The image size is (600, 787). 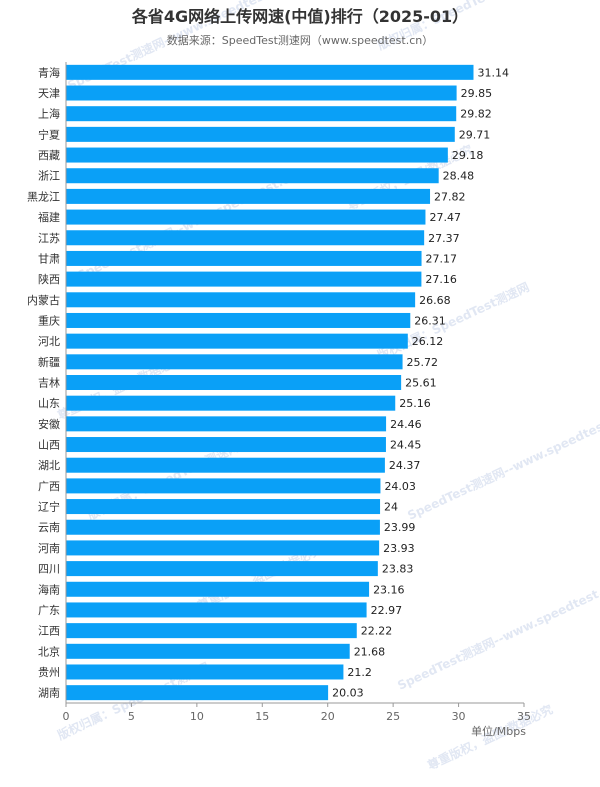 I want to click on value-label: 22.97, so click(x=387, y=610).